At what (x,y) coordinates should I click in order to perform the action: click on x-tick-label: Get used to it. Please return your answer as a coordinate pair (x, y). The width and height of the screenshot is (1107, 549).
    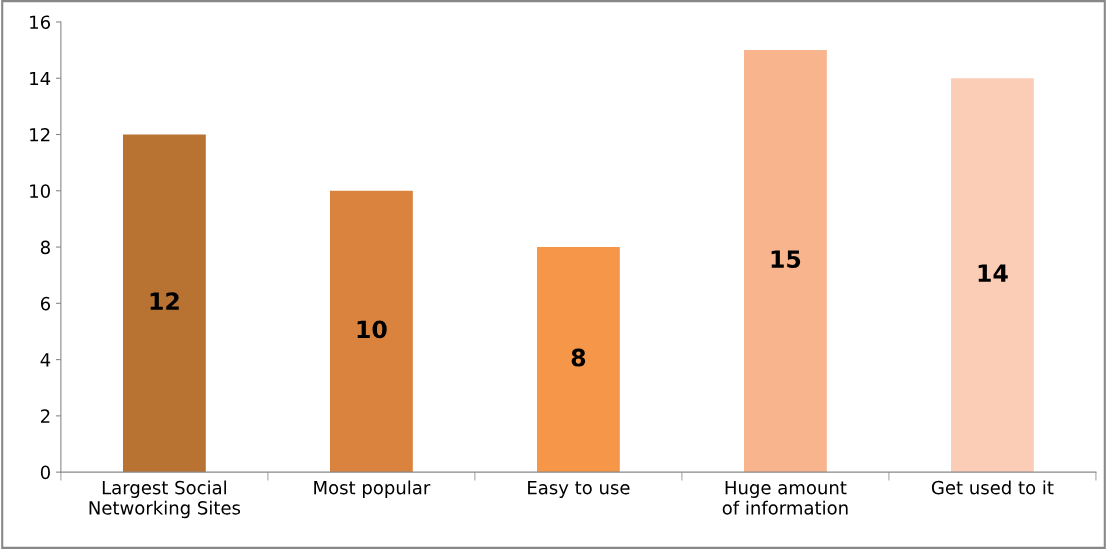
    Looking at the image, I should click on (992, 487).